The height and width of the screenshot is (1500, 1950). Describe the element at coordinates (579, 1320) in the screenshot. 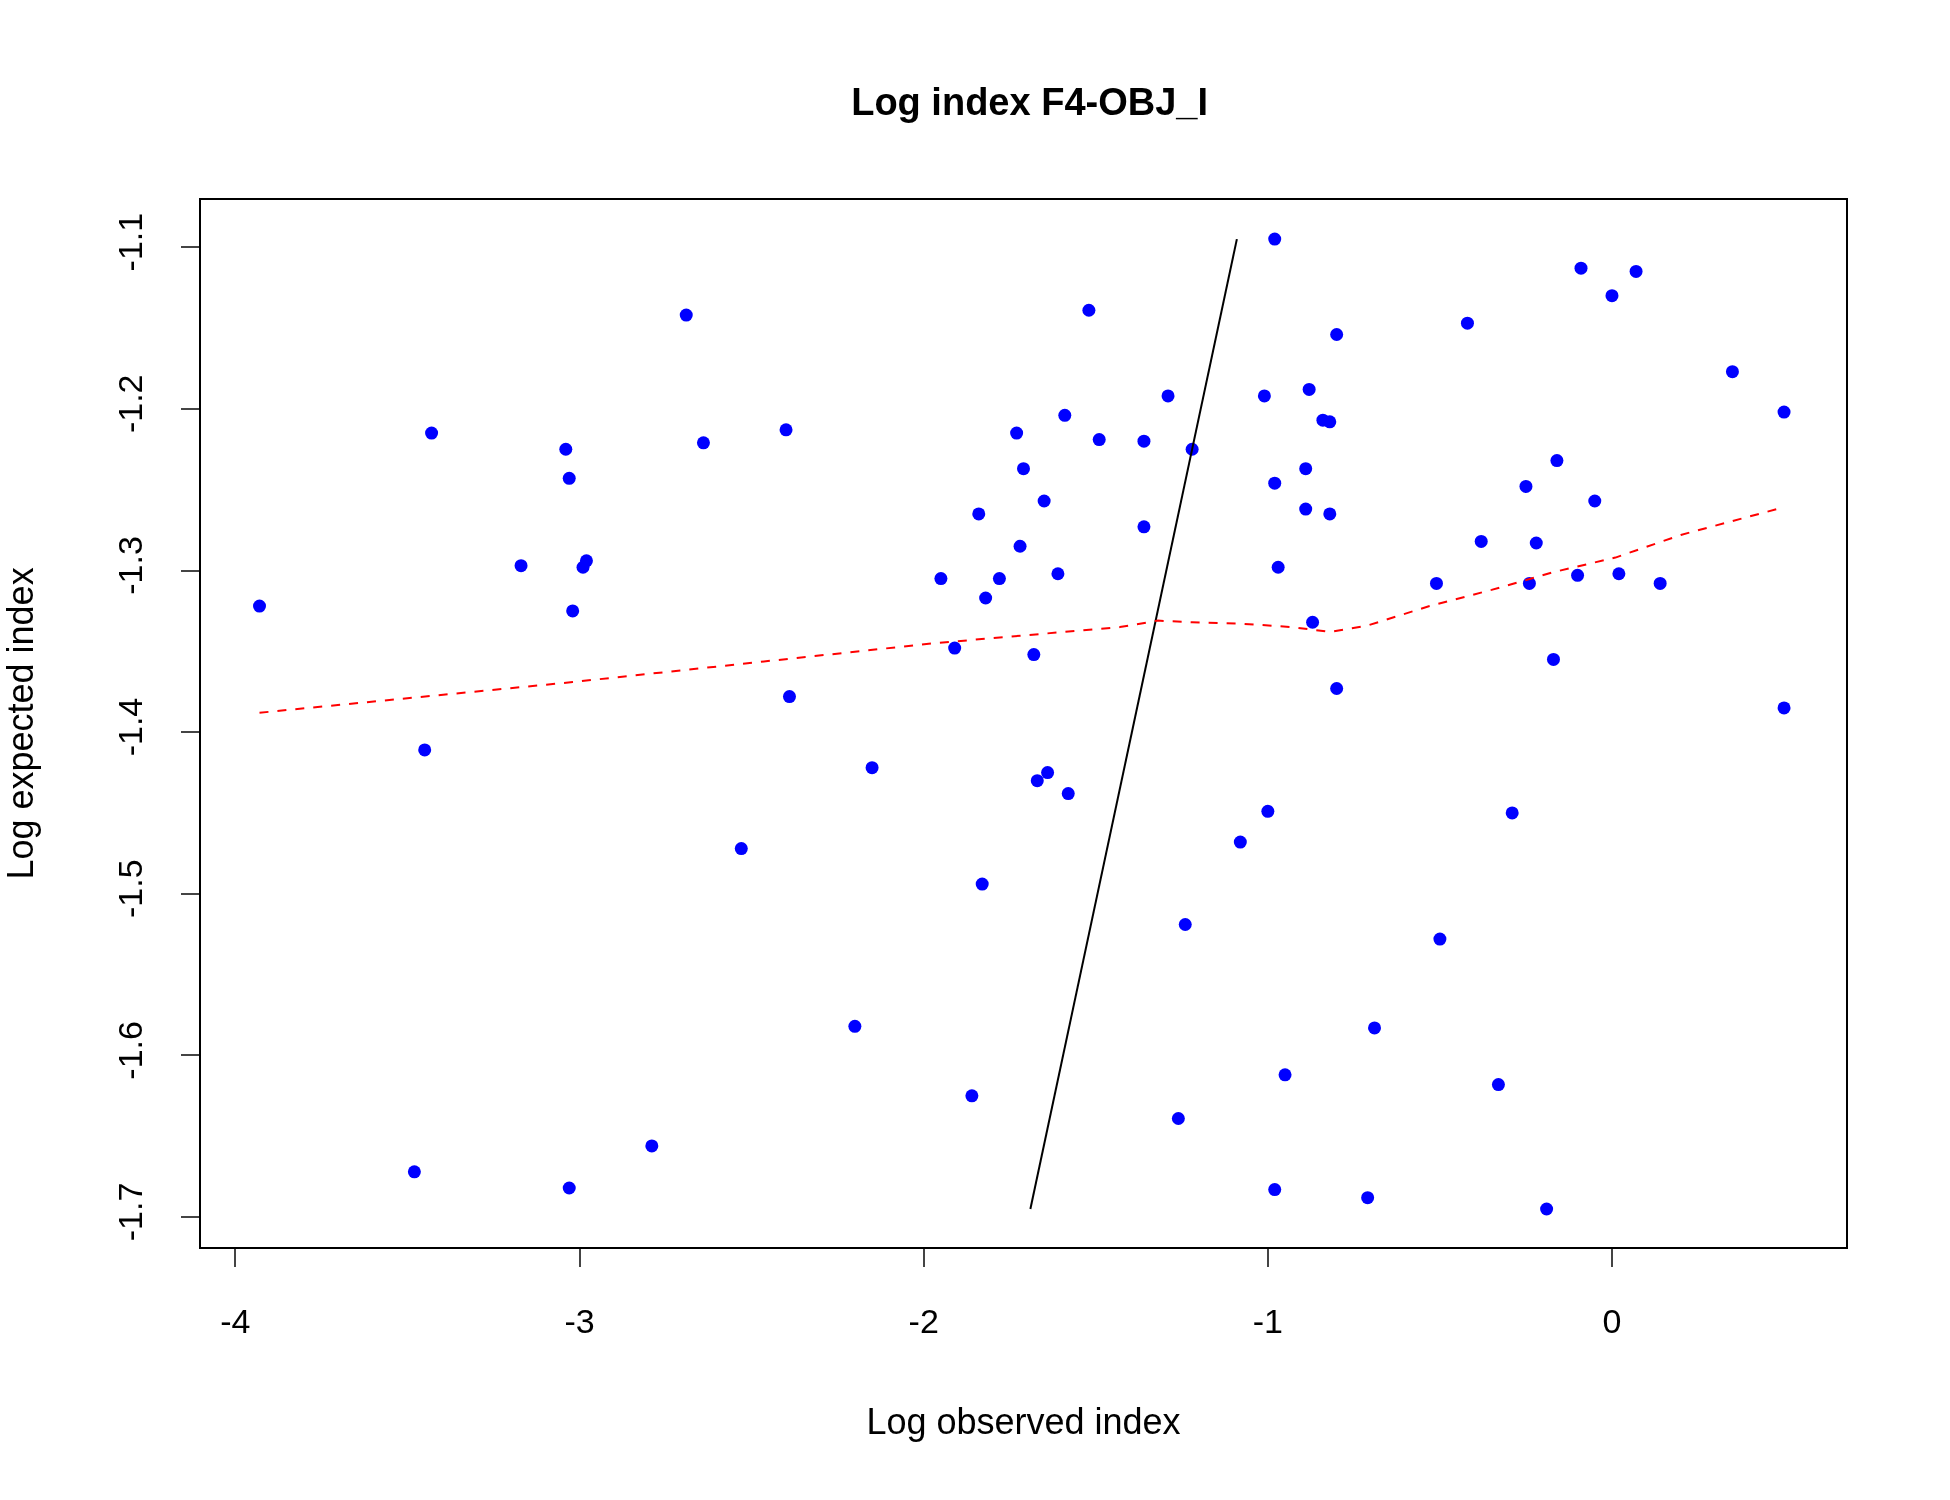

I see `x-tick-label: -3` at that location.